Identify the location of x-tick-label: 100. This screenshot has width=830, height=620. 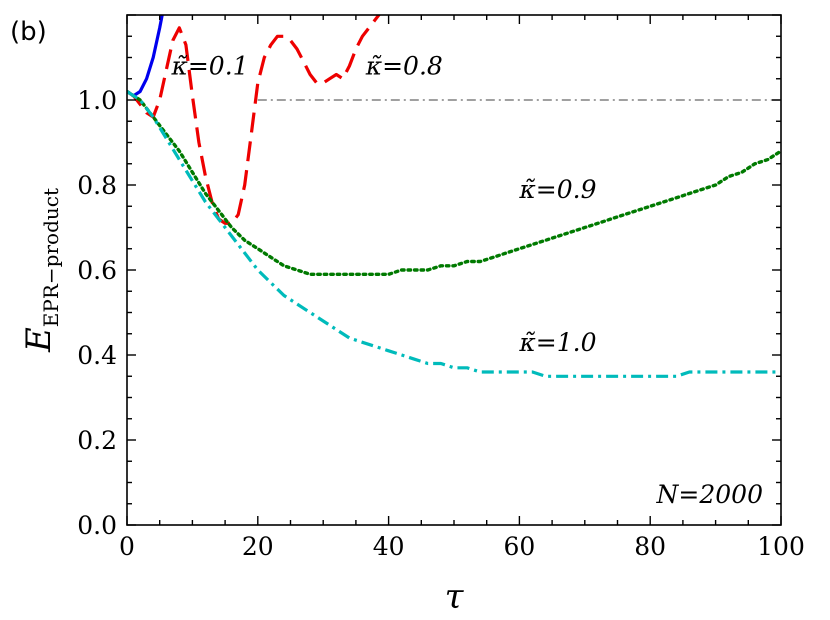
(781, 546).